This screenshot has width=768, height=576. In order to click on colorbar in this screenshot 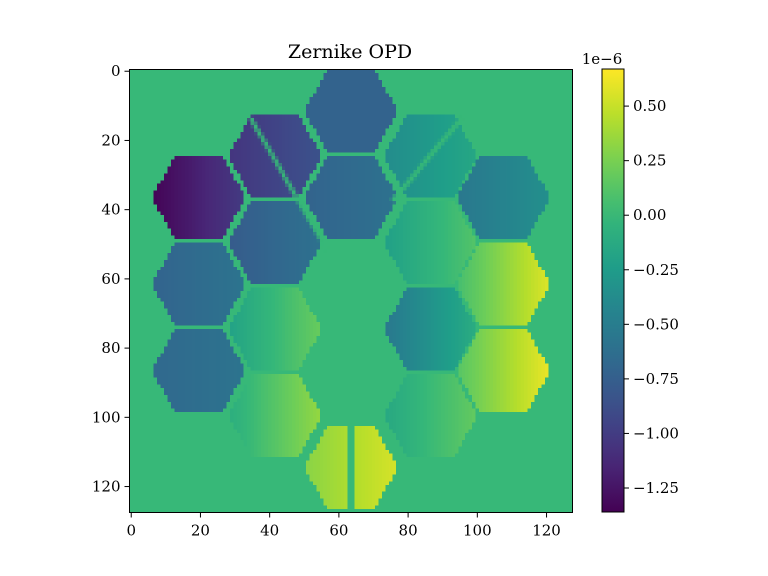, I will do `click(613, 290)`.